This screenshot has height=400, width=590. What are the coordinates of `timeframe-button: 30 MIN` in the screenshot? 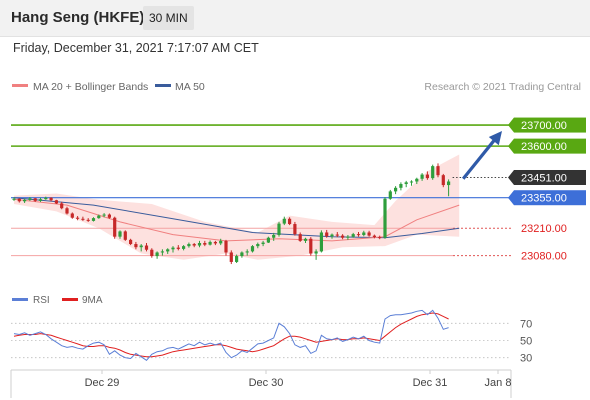 It's located at (168, 18).